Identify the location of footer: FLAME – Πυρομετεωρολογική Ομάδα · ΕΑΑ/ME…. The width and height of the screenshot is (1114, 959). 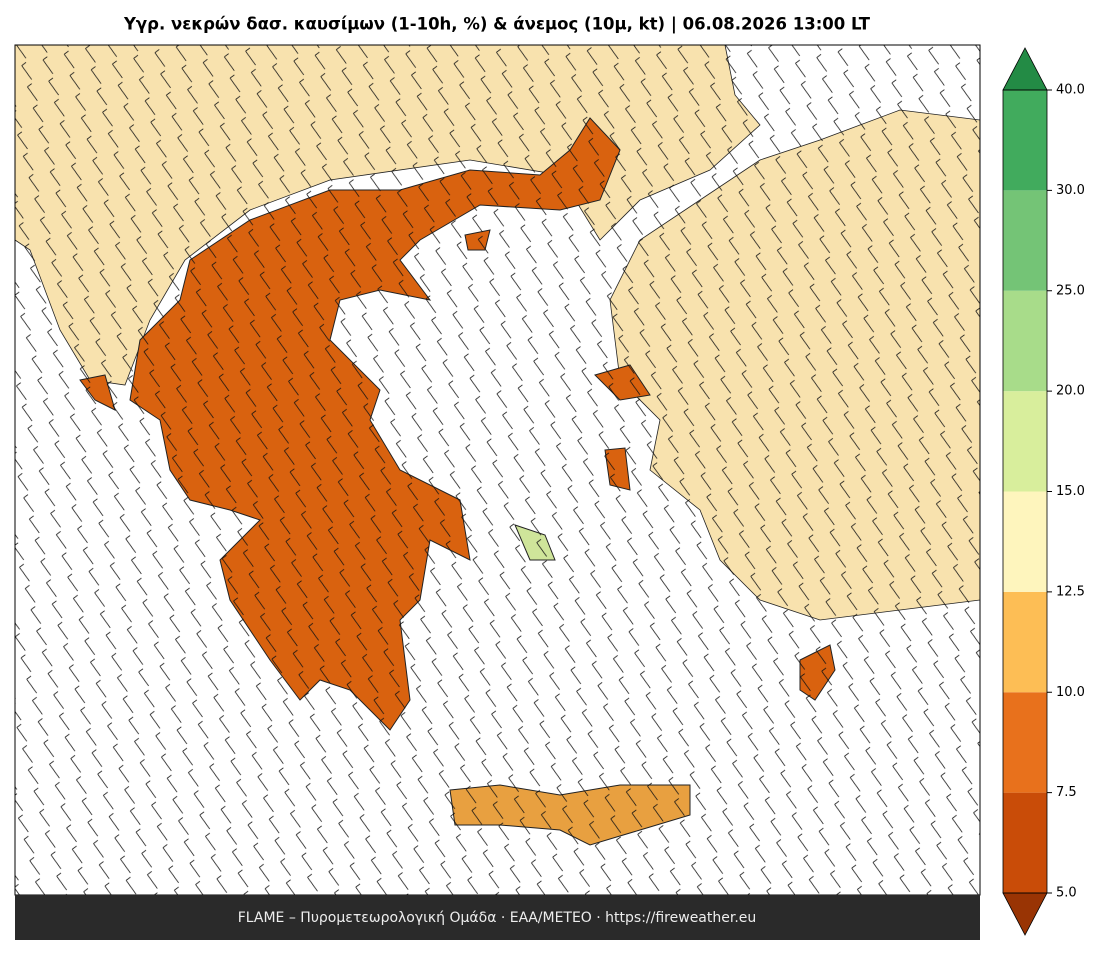
(497, 918).